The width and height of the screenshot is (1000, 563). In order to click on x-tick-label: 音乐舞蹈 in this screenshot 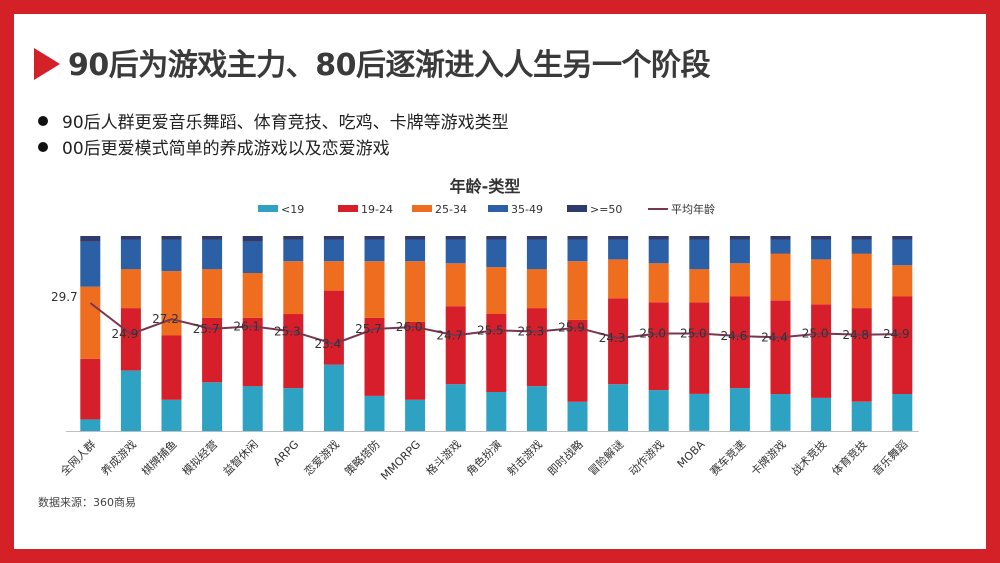, I will do `click(889, 457)`.